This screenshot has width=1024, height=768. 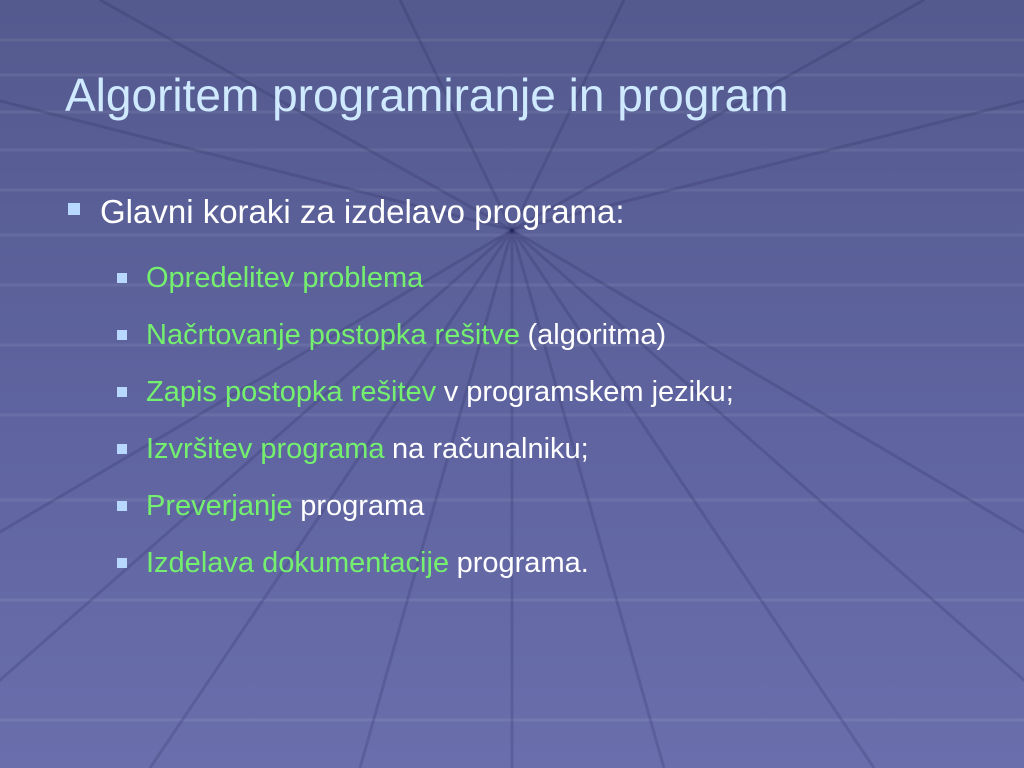 I want to click on main-bullet: Glavni koraki za izdelavo programa:, so click(x=362, y=211).